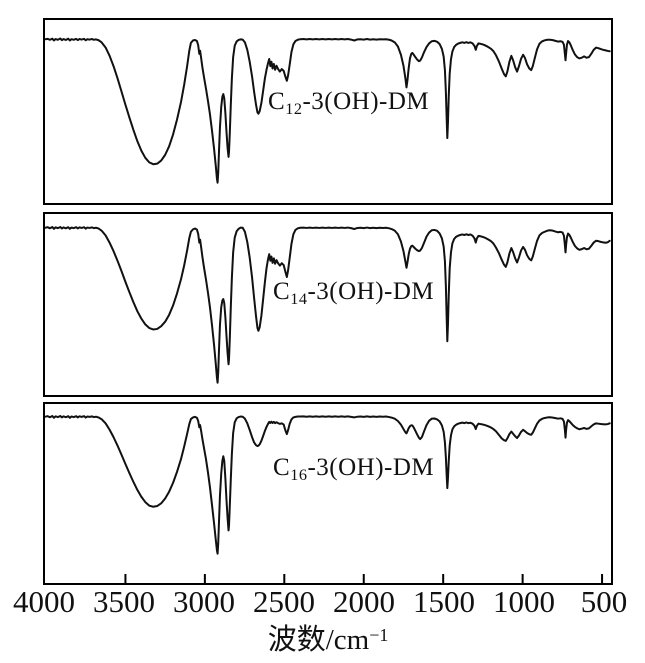 This screenshot has width=645, height=663. I want to click on x-axis-tick-labels: 4000 3500 3000 2500 2000 1500 1000 500, so click(322, 602).